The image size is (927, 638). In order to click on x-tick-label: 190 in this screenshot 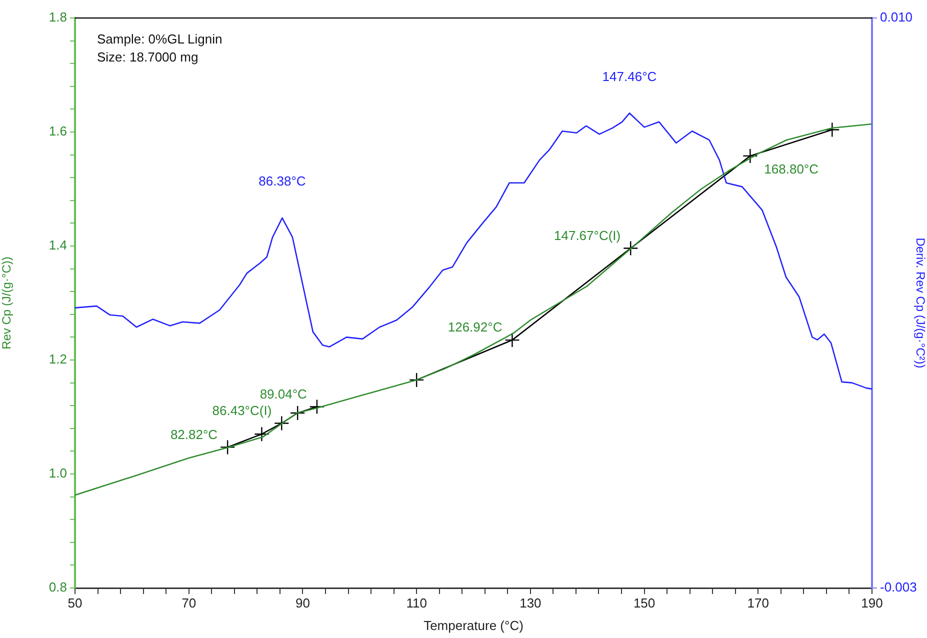, I will do `click(872, 602)`.